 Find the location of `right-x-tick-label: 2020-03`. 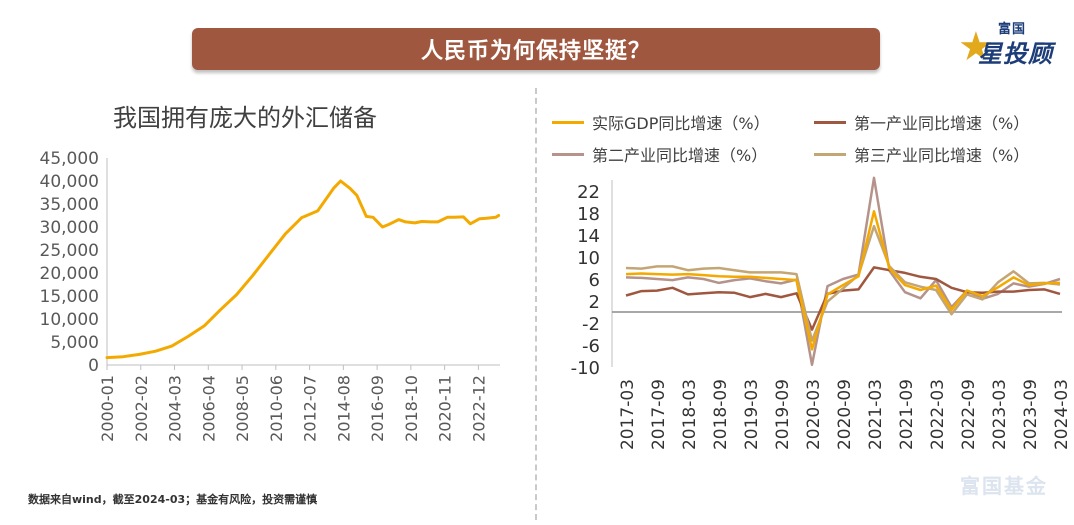

right-x-tick-label: 2020-03 is located at coordinates (814, 414).